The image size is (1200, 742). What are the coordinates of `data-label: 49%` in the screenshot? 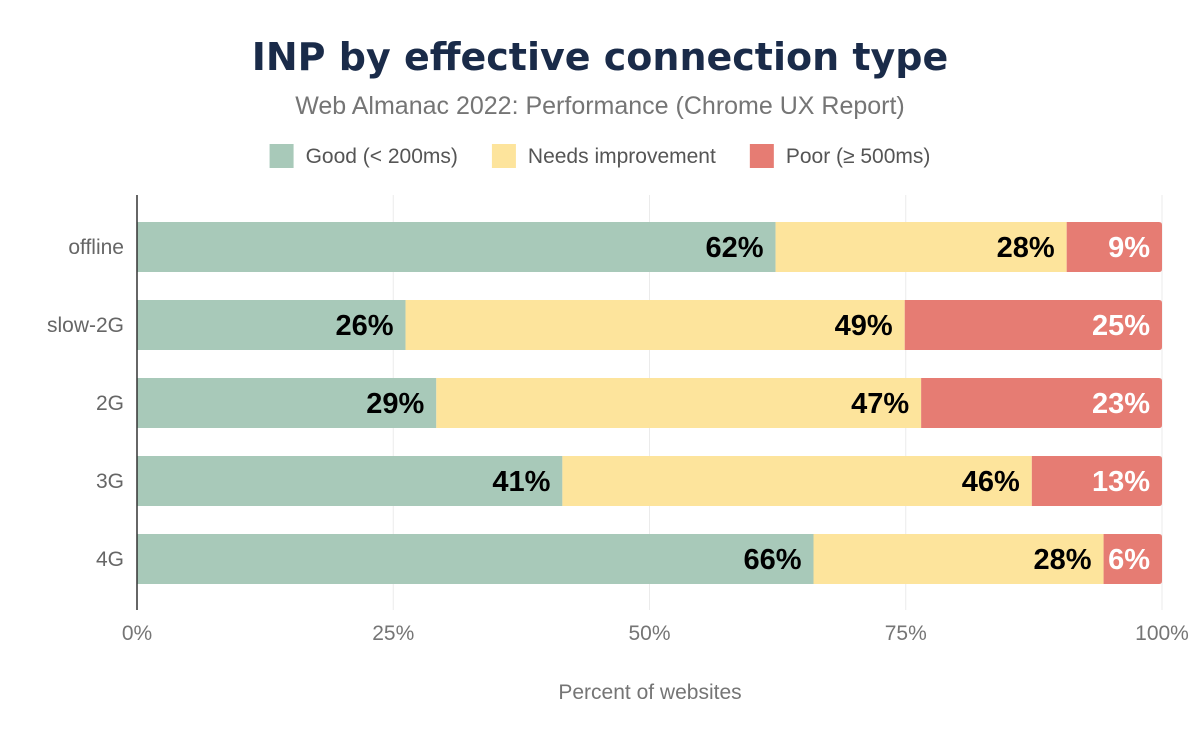 It's located at (864, 326).